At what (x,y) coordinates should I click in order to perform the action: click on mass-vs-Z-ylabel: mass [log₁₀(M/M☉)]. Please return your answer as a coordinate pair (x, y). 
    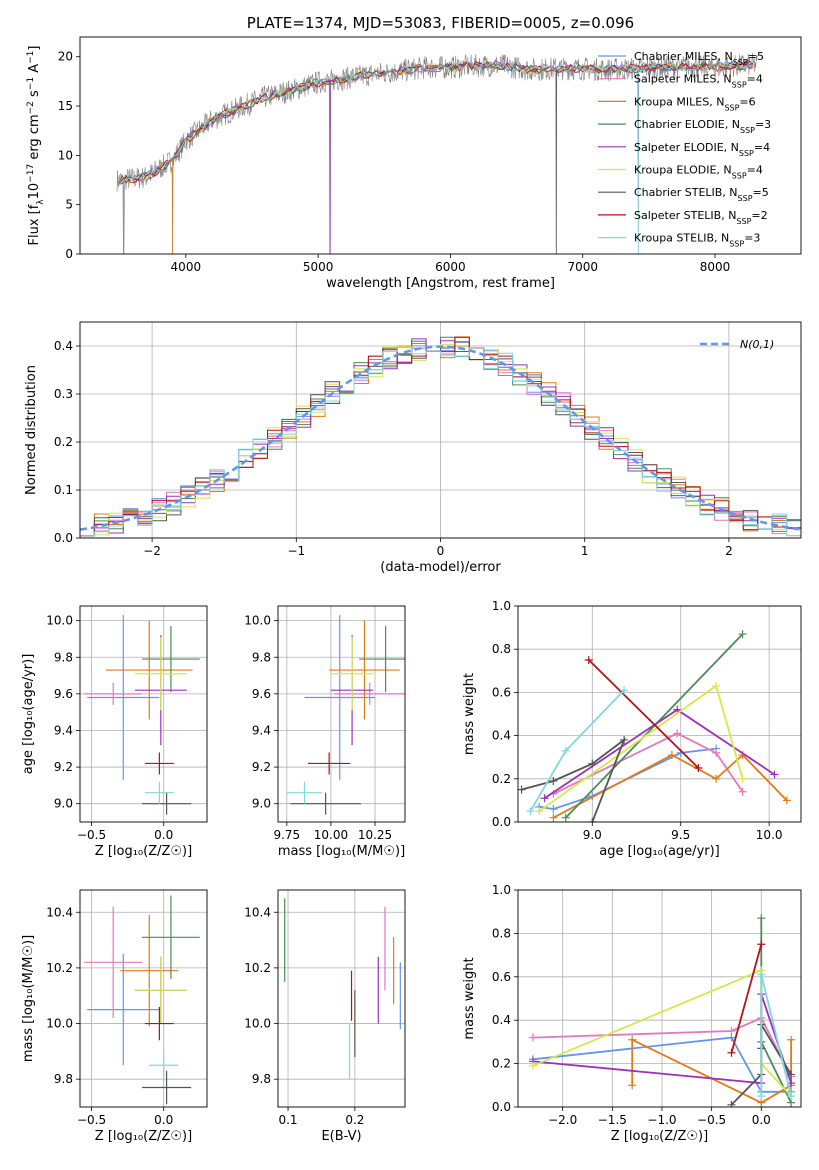
    Looking at the image, I should click on (28, 998).